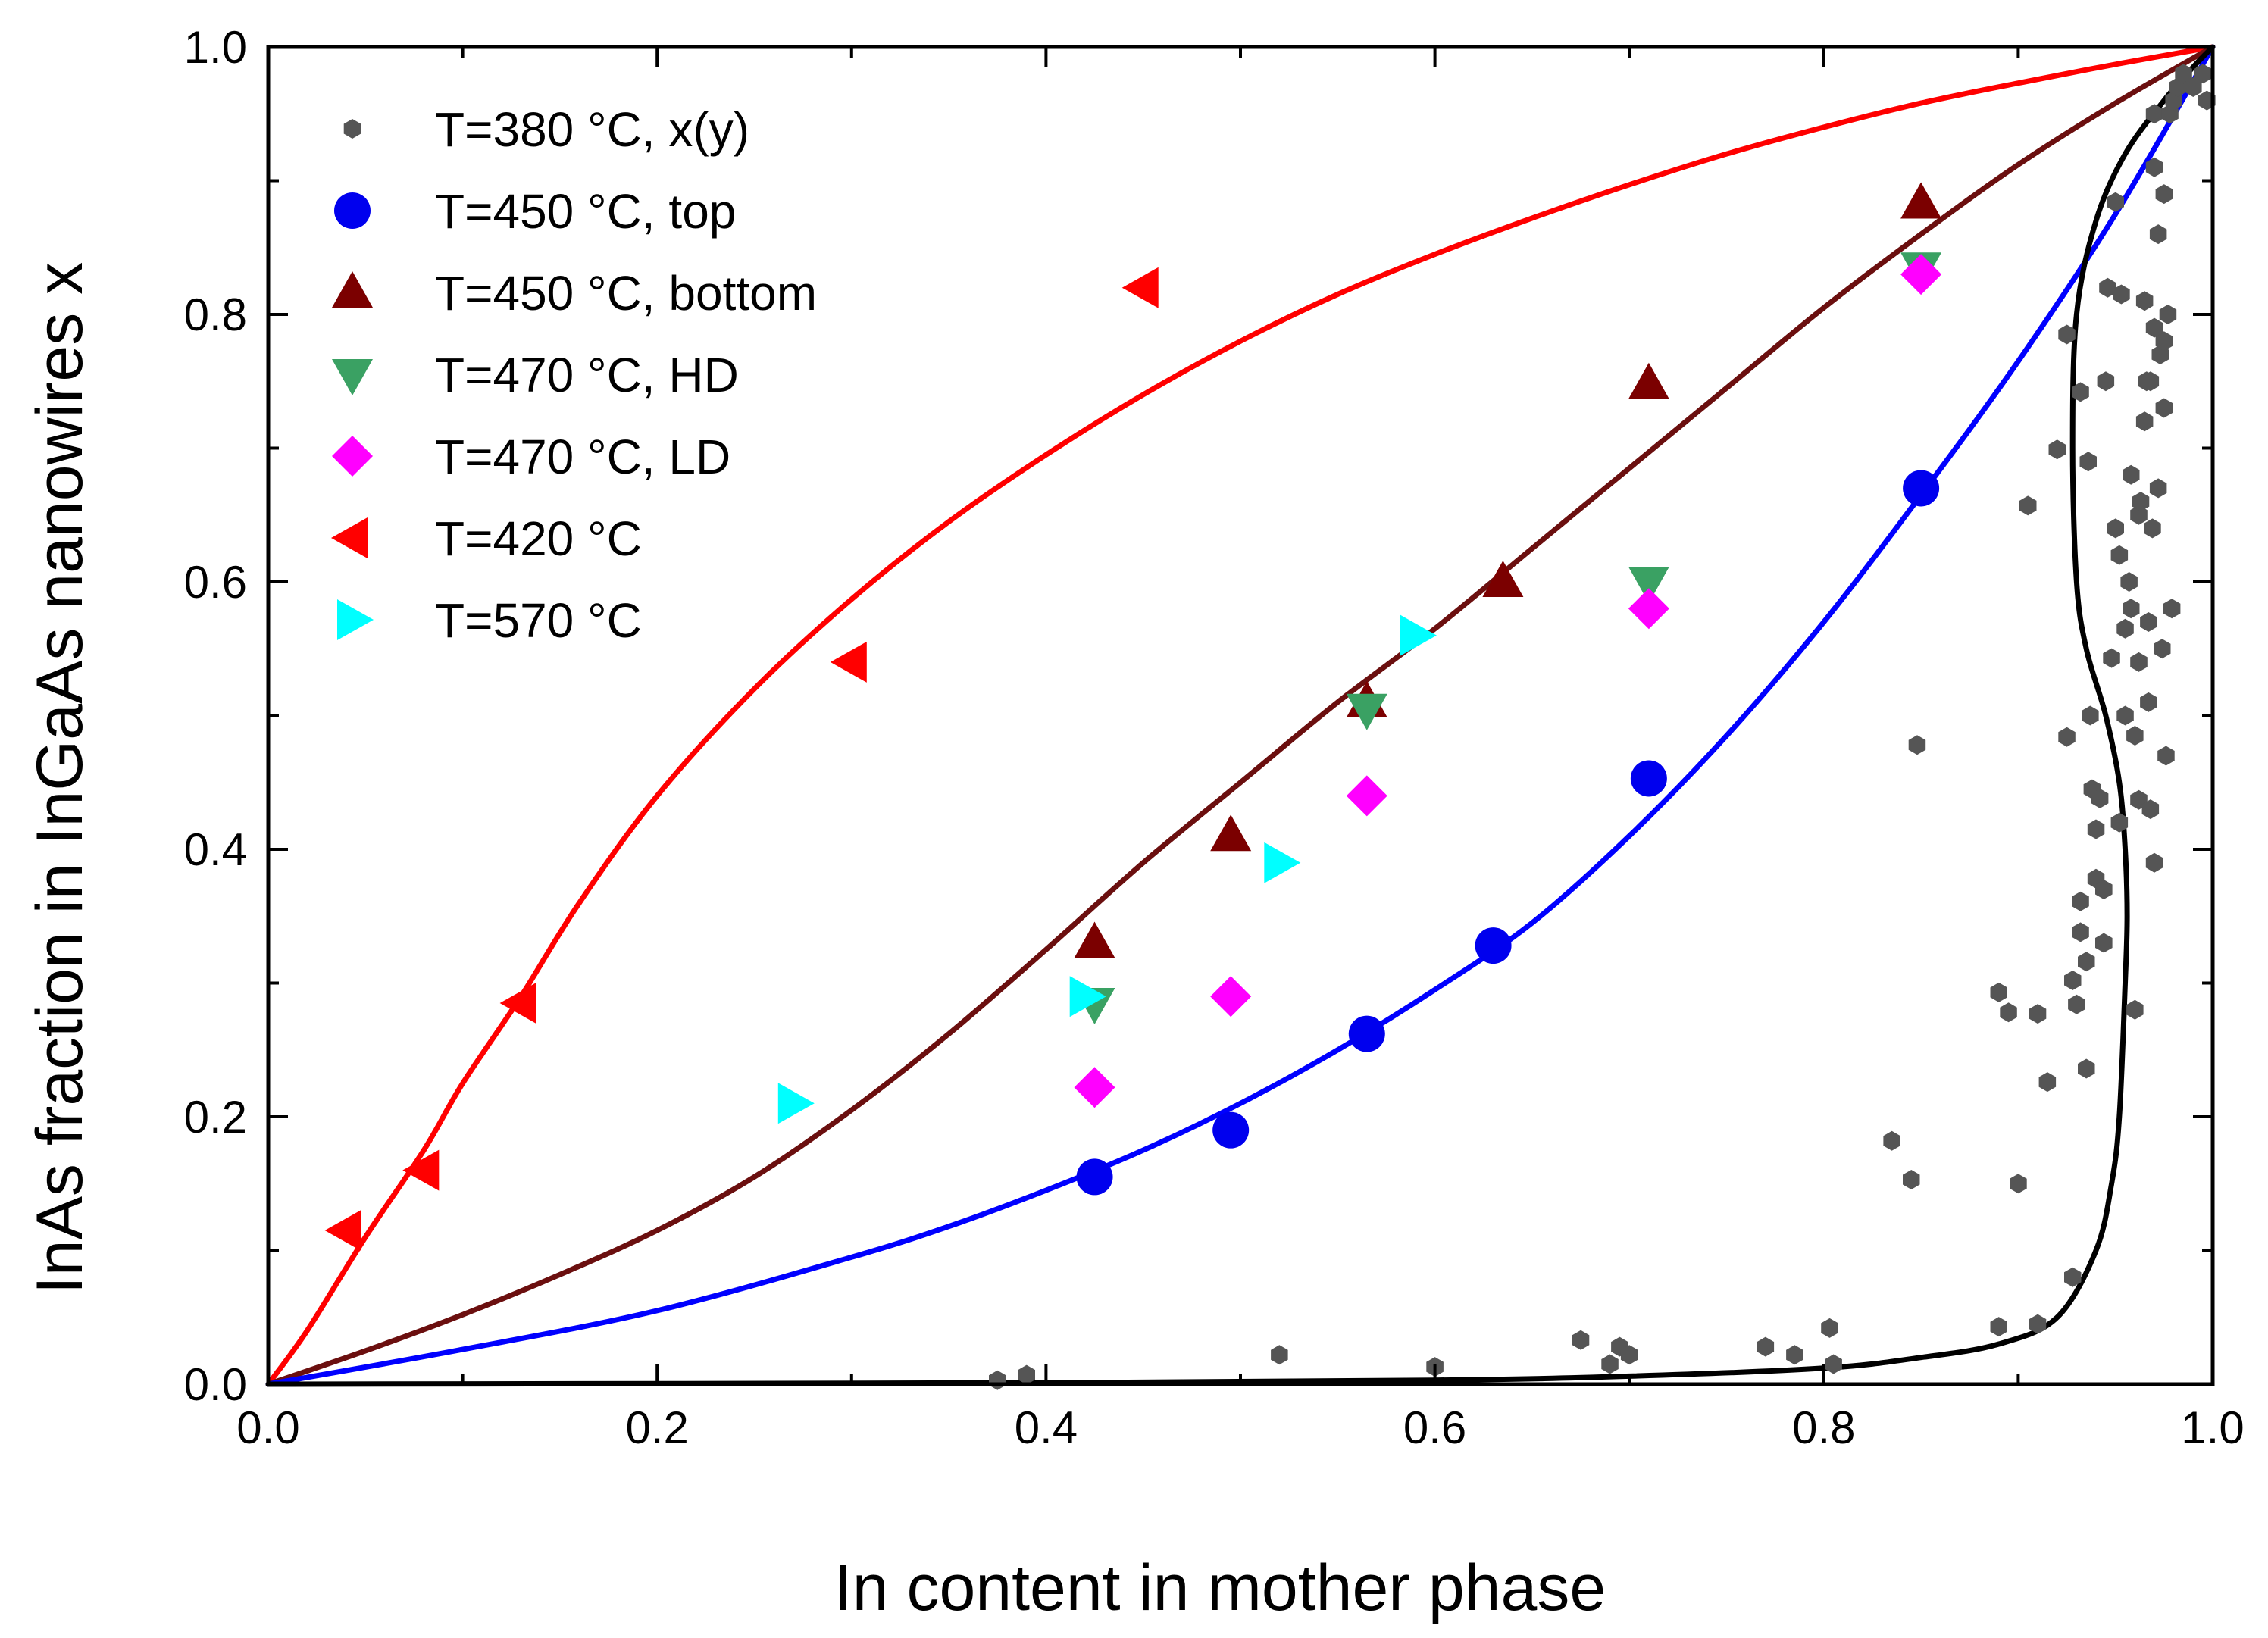 The height and width of the screenshot is (1638, 2268). Describe the element at coordinates (216, 314) in the screenshot. I see `y-tick-label: 0.8` at that location.